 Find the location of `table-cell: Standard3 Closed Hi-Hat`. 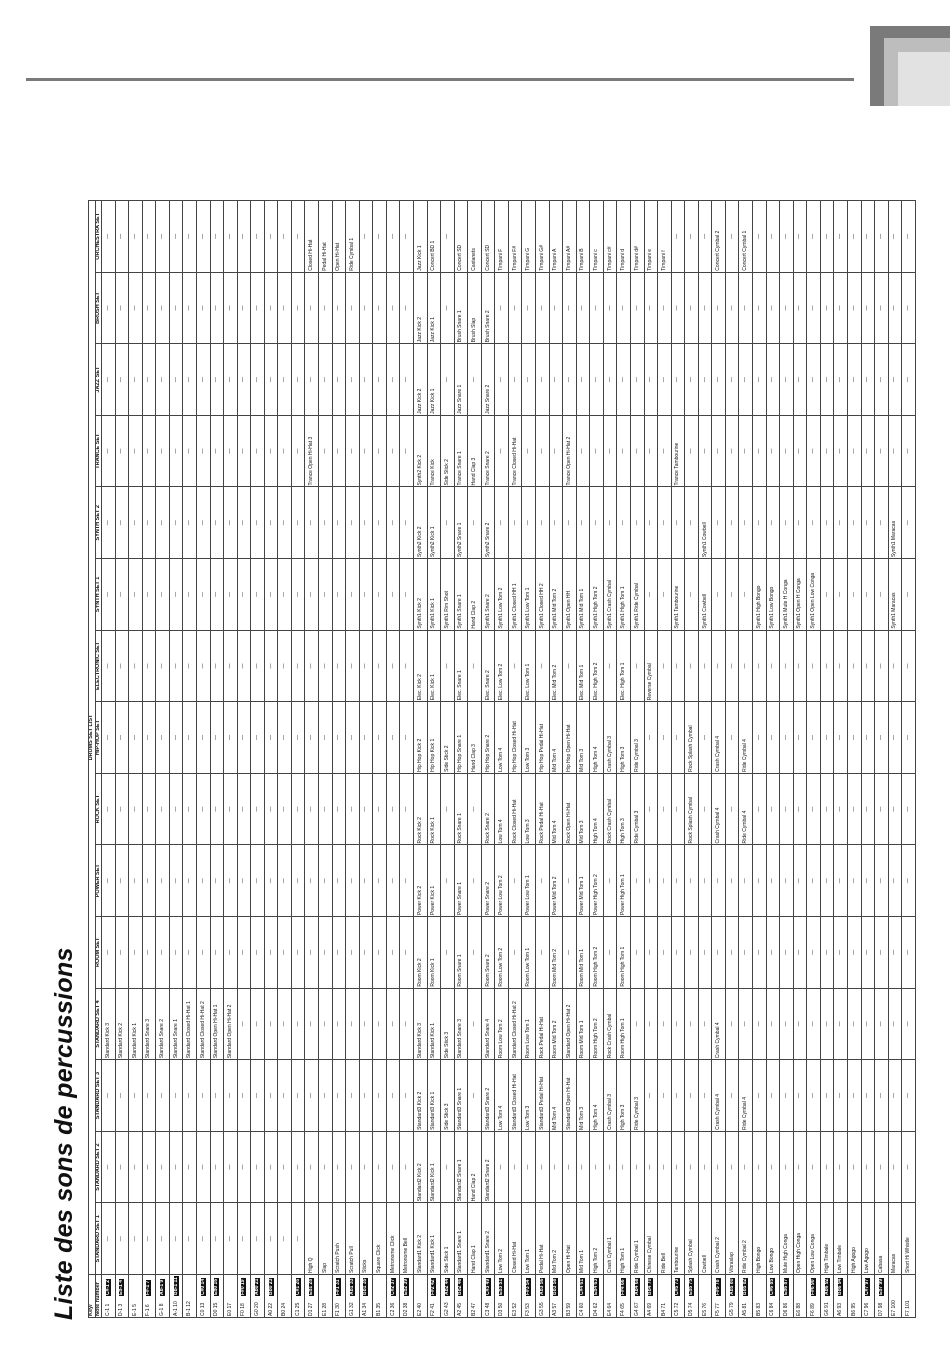

table-cell: Standard3 Closed Hi-Hat is located at coordinates (515, 1095).